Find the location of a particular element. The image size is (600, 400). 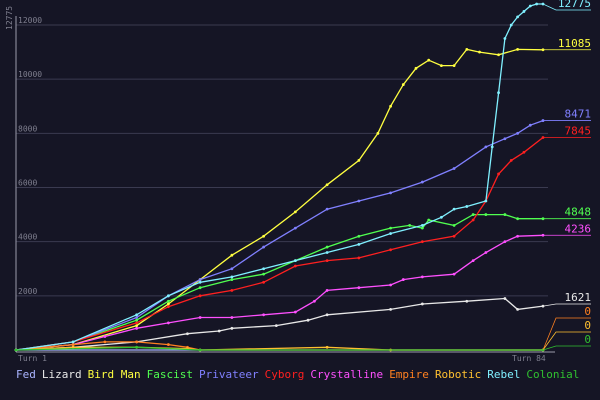

leader-line-empire is located at coordinates (566, 334).